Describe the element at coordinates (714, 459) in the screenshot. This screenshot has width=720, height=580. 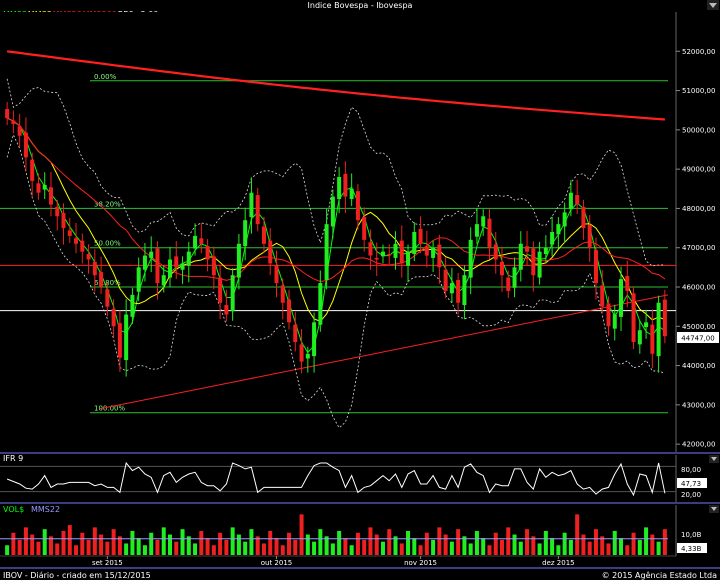
I see `rsi-close-icon` at that location.